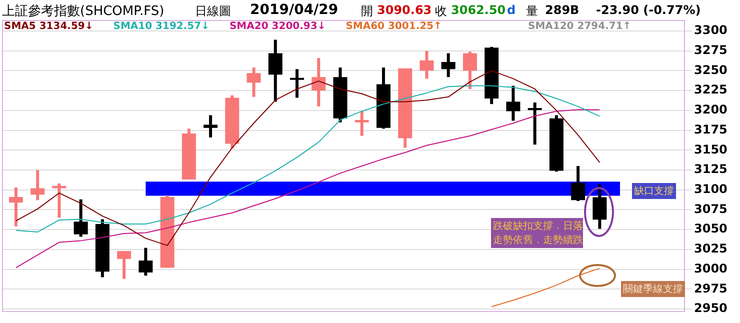 This screenshot has width=740, height=323. Describe the element at coordinates (277, 26) in the screenshot. I see `text: SMA20 3200.93↓` at that location.